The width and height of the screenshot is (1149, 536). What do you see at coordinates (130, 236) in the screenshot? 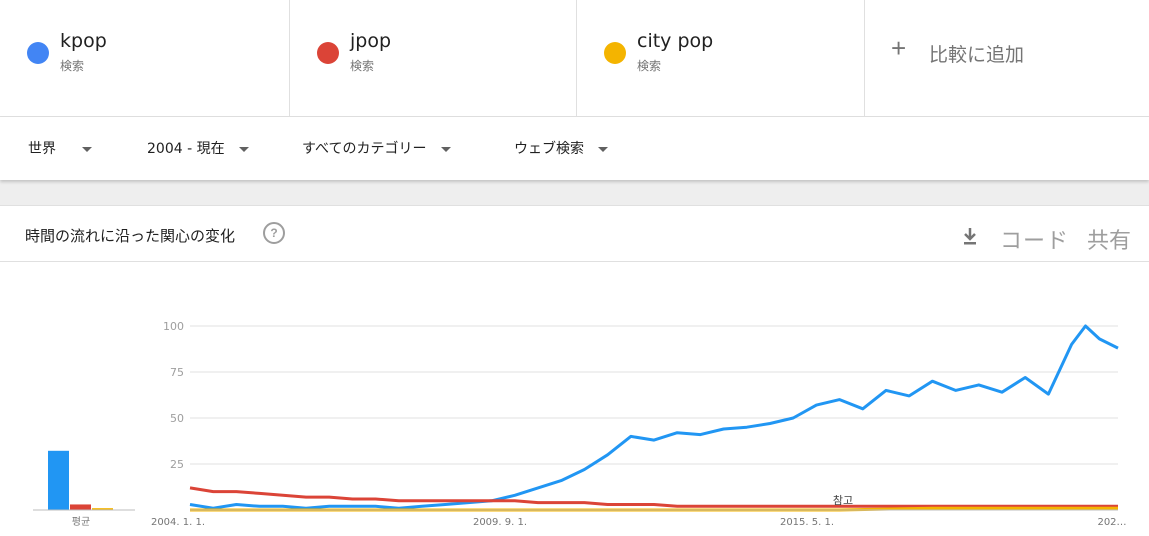
I see `card-title: 時間の流れに沿った関心の変化` at bounding box center [130, 236].